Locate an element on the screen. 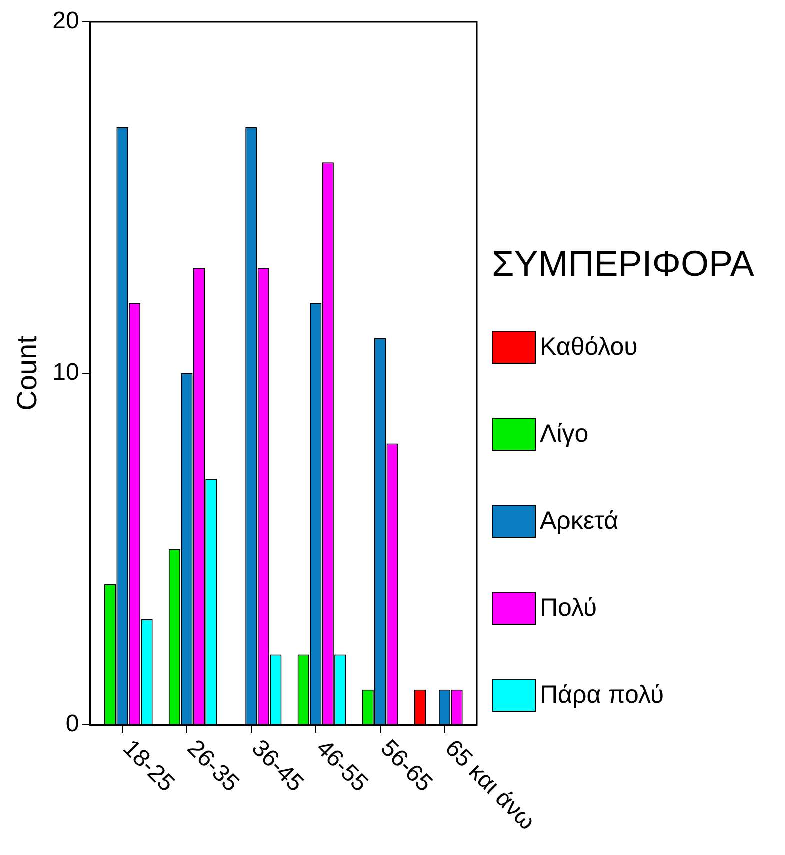  y-axis-title: Count is located at coordinates (27, 373).